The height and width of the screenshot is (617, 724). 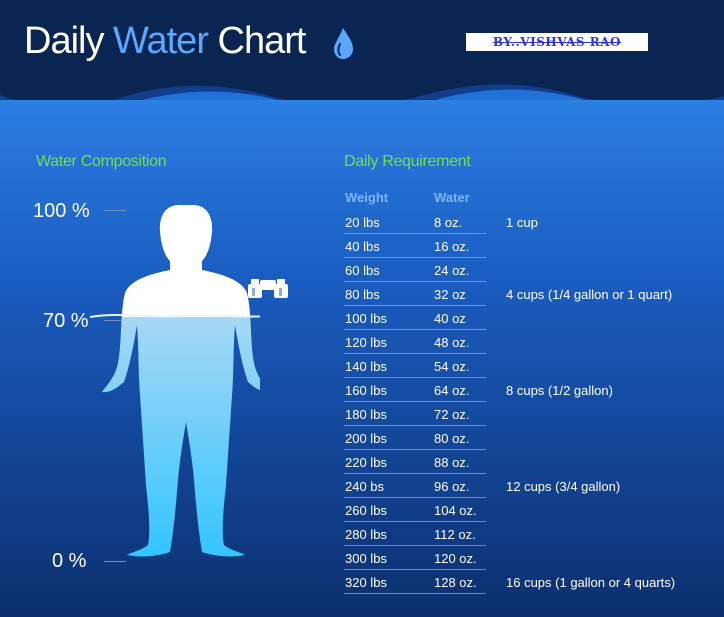 What do you see at coordinates (452, 414) in the screenshot?
I see `water-cell: 72 oz.` at bounding box center [452, 414].